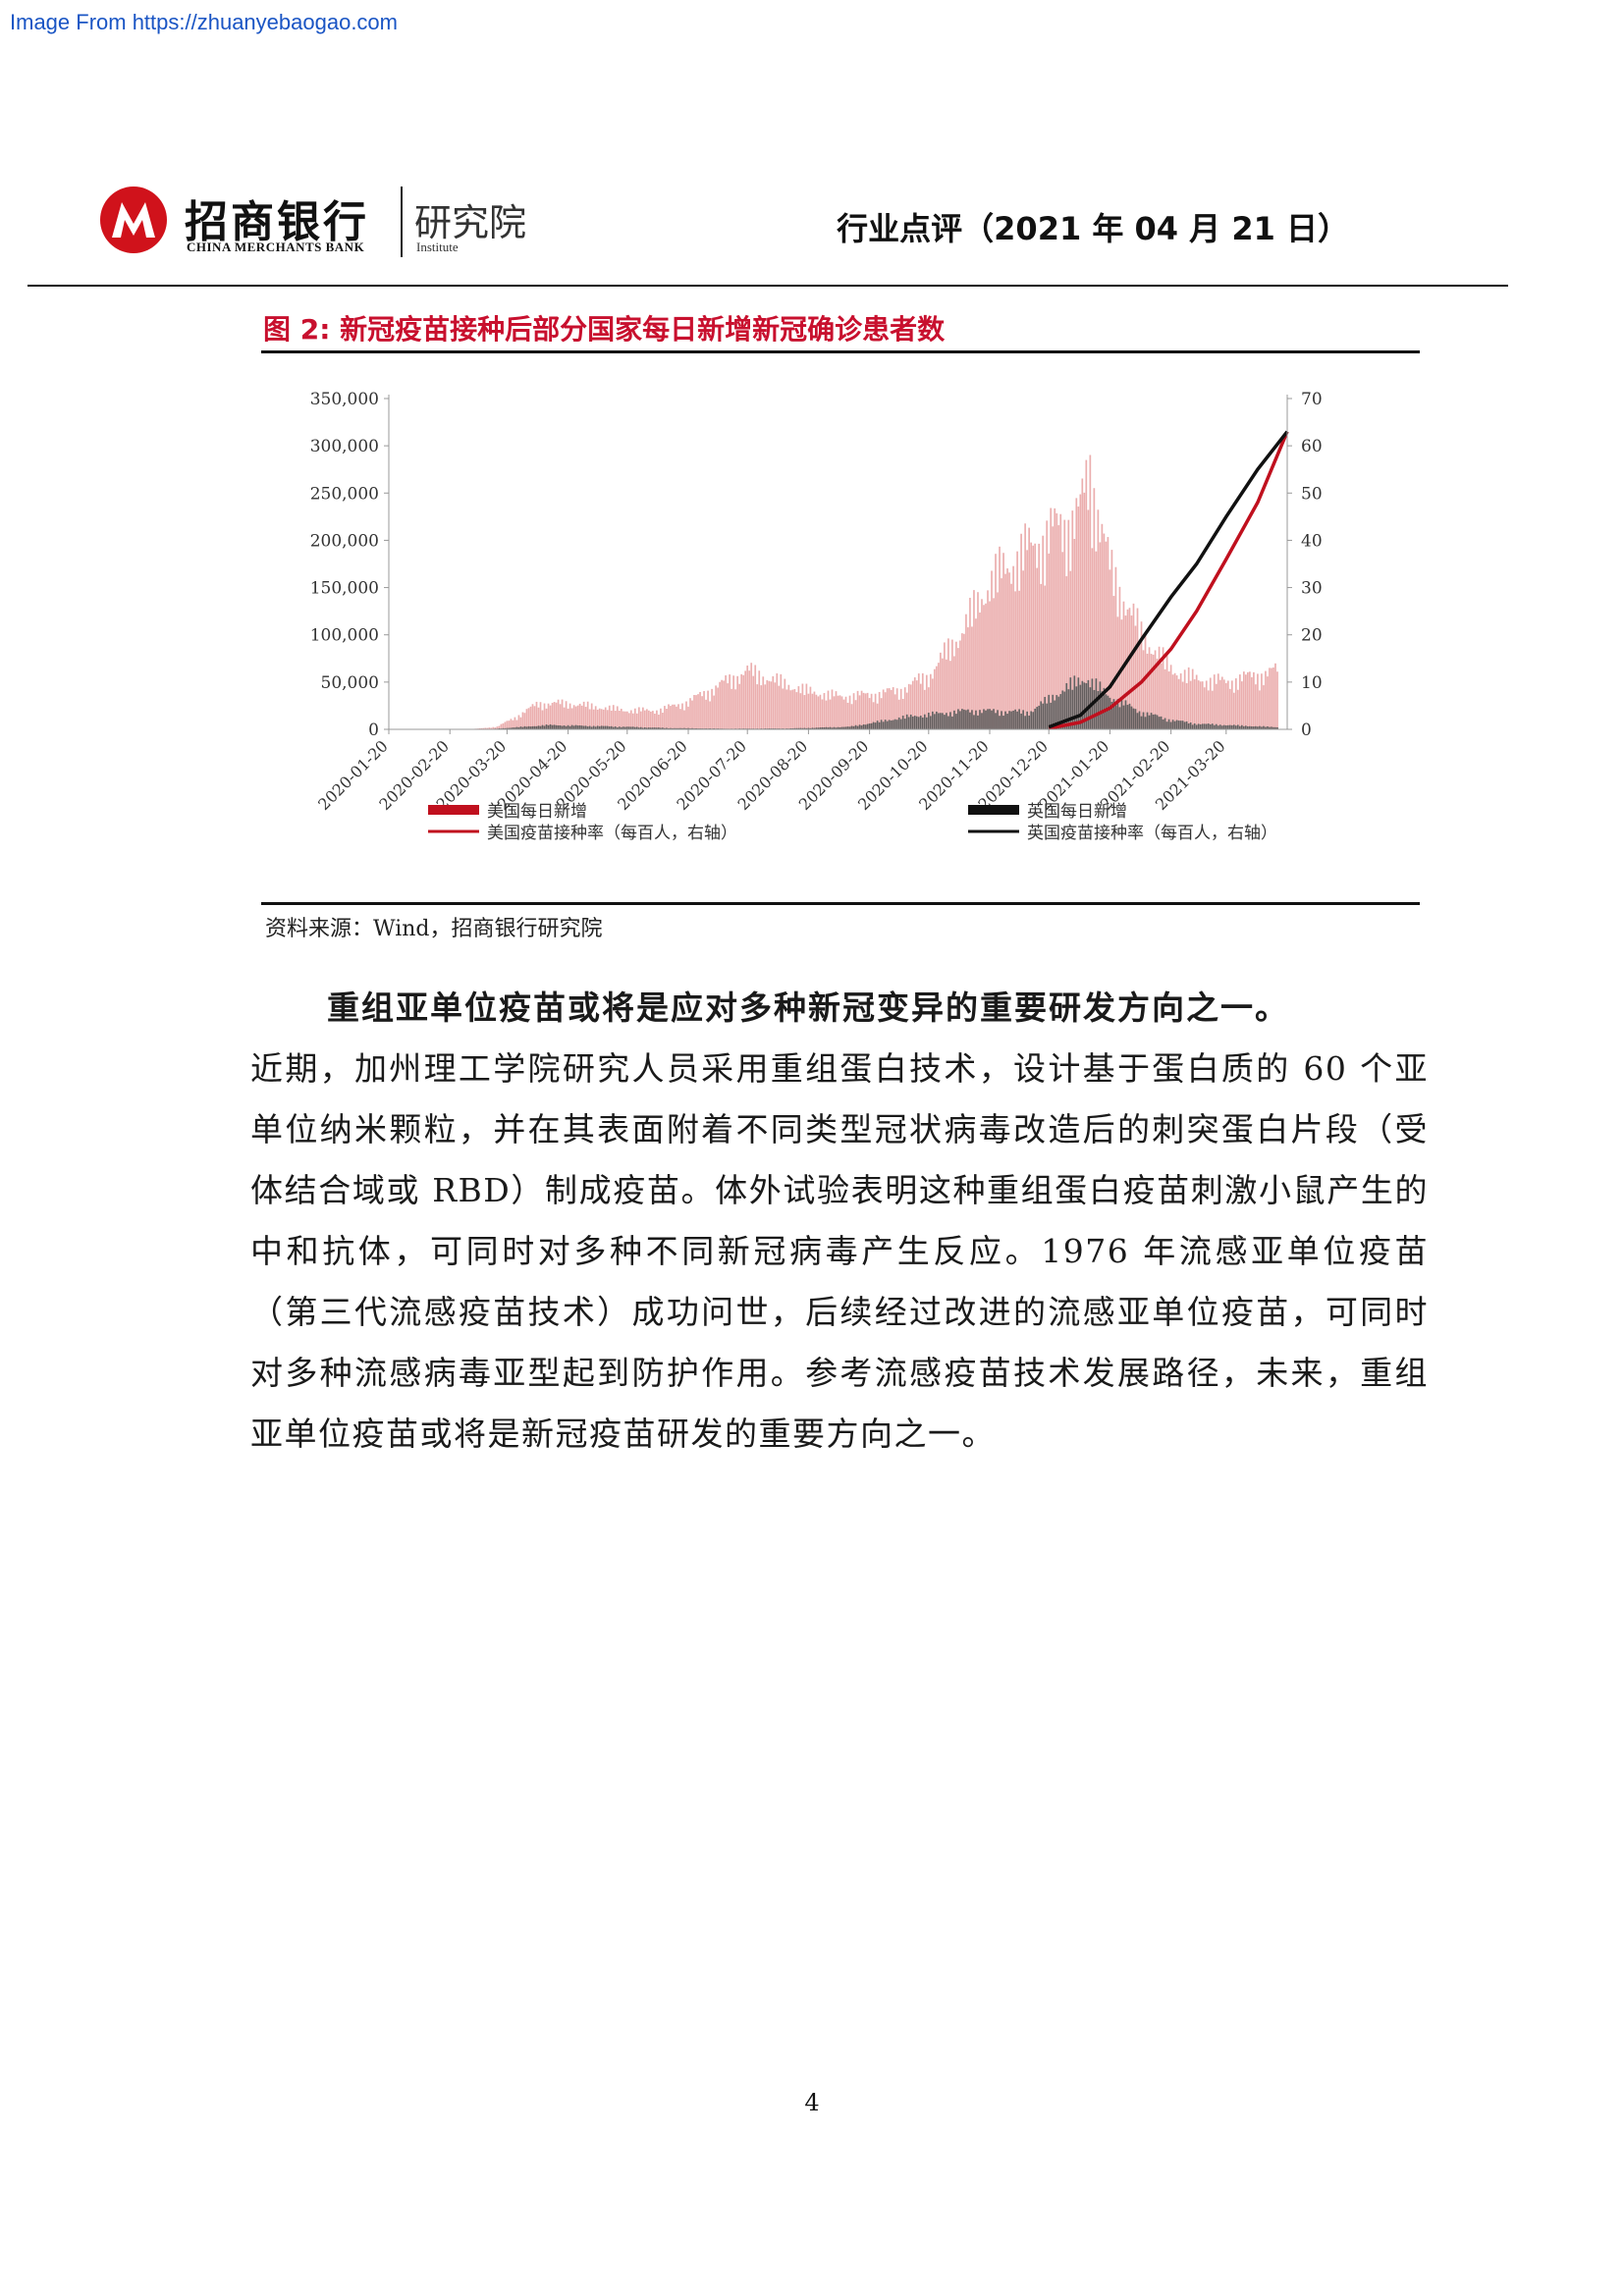  Describe the element at coordinates (874, 592) in the screenshot. I see `bar-series` at that location.